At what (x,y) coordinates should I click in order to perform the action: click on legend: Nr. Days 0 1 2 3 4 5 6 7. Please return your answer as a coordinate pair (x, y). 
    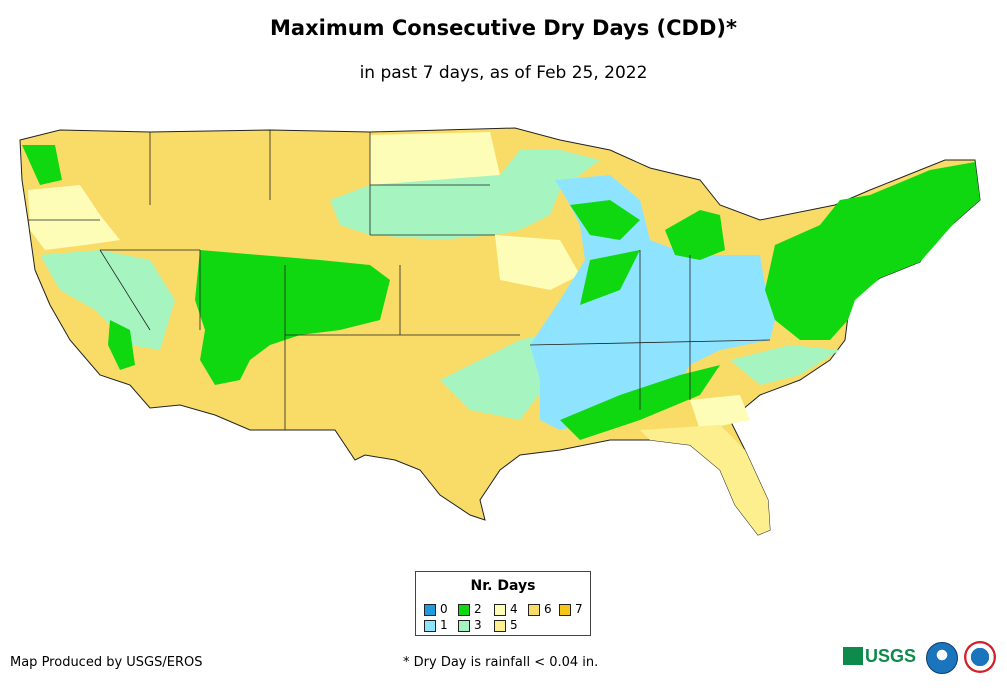
    Looking at the image, I should click on (503, 603).